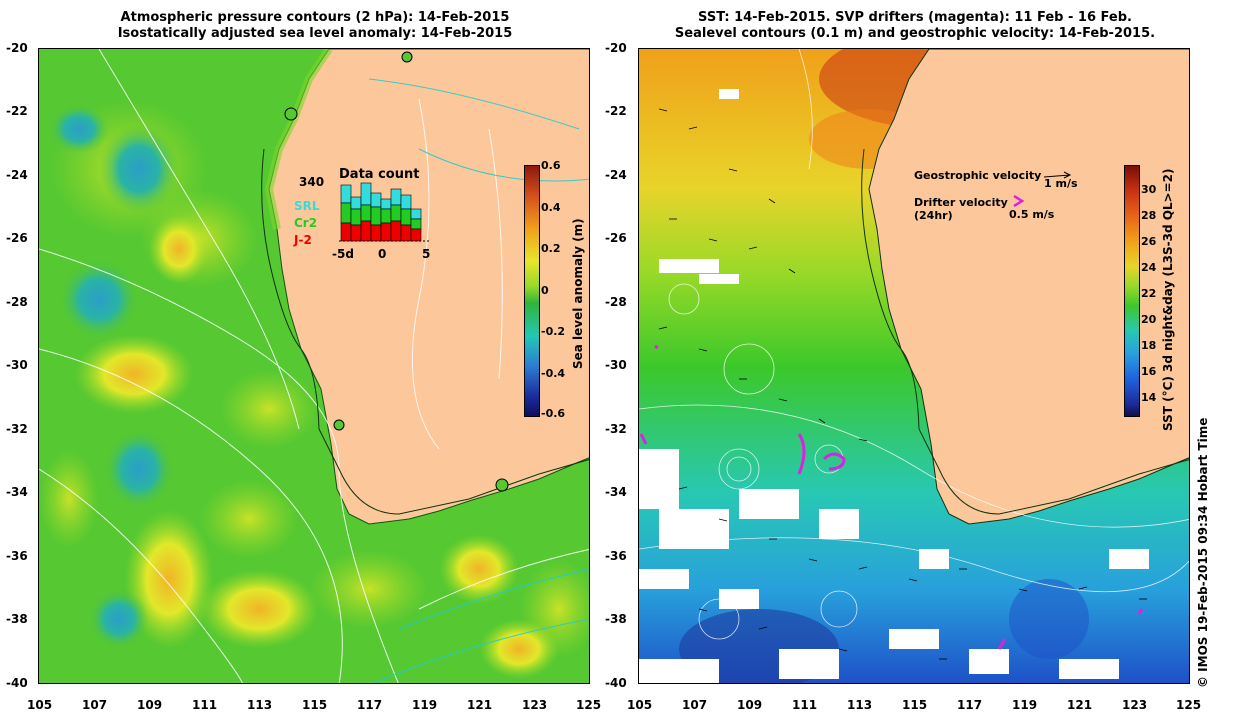 The height and width of the screenshot is (720, 1250). Describe the element at coordinates (1149, 189) in the screenshot. I see `sst-tick-30: 30` at that location.